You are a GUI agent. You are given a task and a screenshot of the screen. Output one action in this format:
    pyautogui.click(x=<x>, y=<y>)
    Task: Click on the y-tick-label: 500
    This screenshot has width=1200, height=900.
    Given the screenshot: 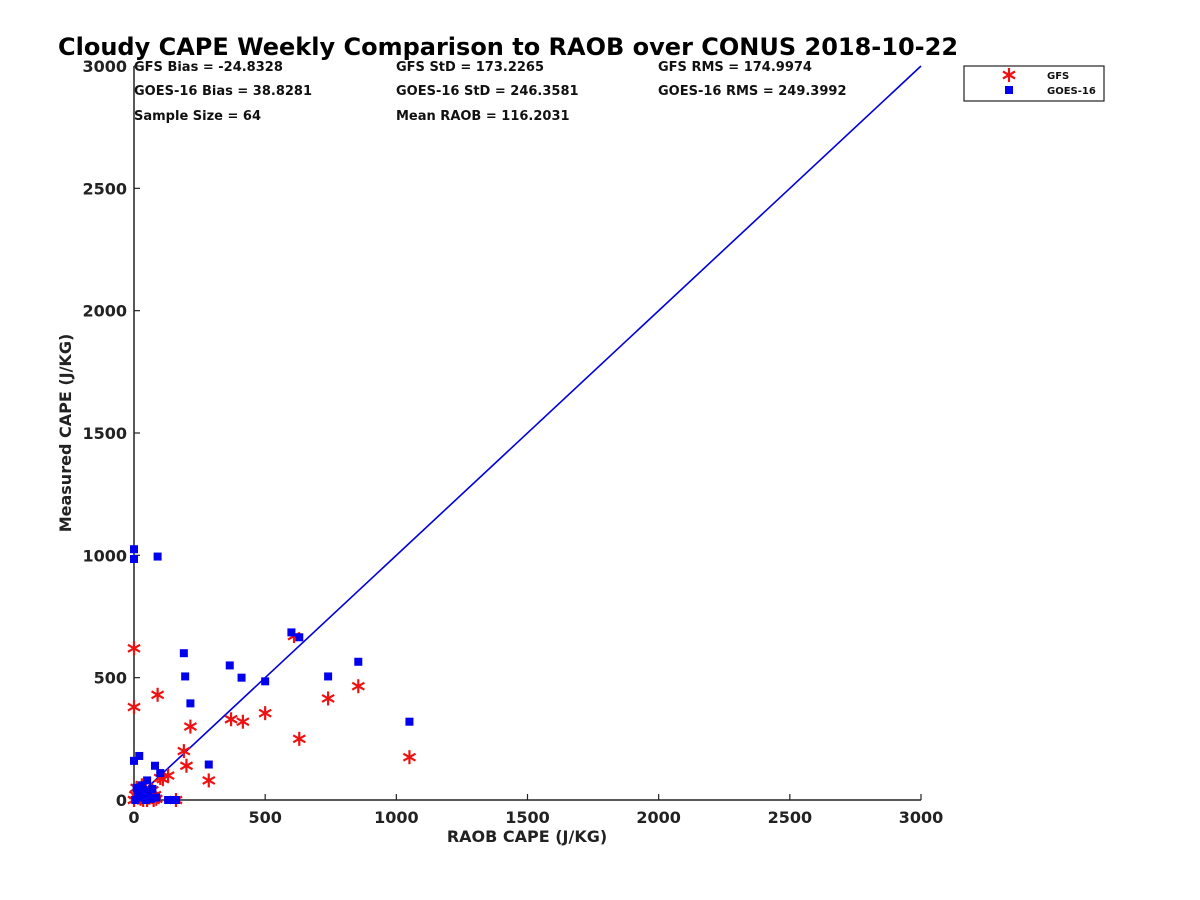 What is the action you would take?
    pyautogui.click(x=110, y=678)
    